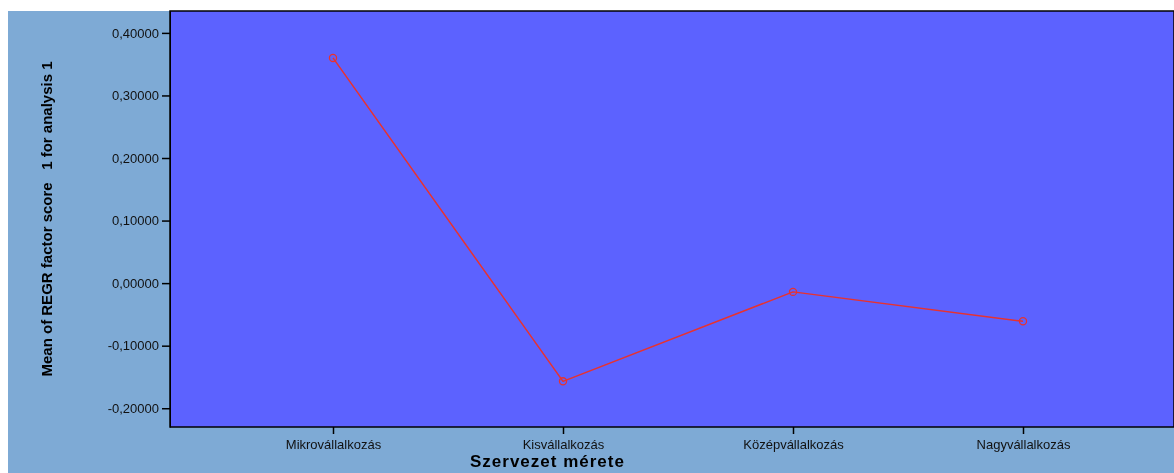 The width and height of the screenshot is (1174, 473). I want to click on y-tick-label: 0,30000, so click(135, 96).